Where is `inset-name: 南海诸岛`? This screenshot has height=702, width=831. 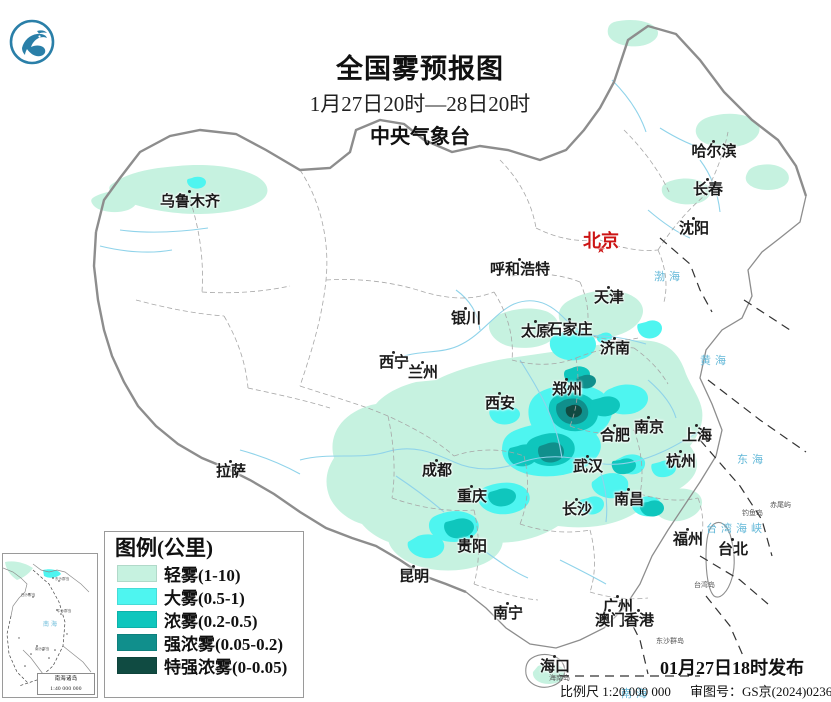
inset-name: 南海诸岛 is located at coordinates (66, 679).